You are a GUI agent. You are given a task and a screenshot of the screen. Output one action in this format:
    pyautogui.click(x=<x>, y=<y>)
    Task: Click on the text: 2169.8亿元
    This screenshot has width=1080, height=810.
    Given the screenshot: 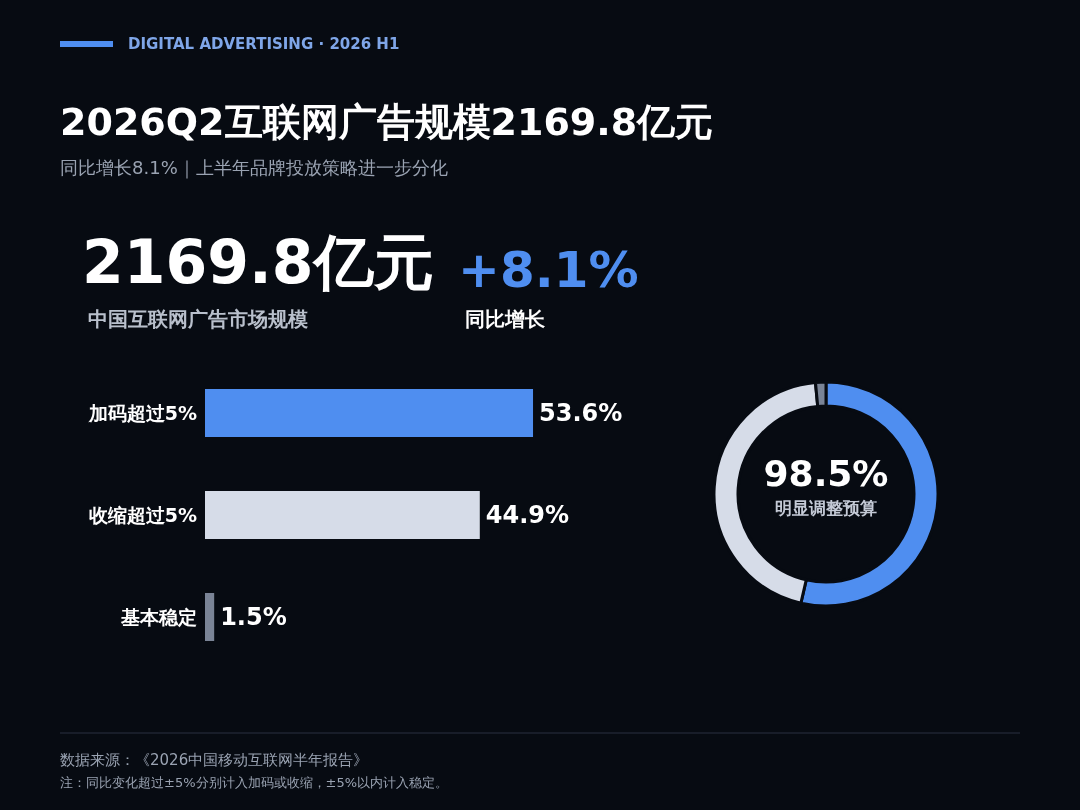 What is the action you would take?
    pyautogui.click(x=258, y=262)
    